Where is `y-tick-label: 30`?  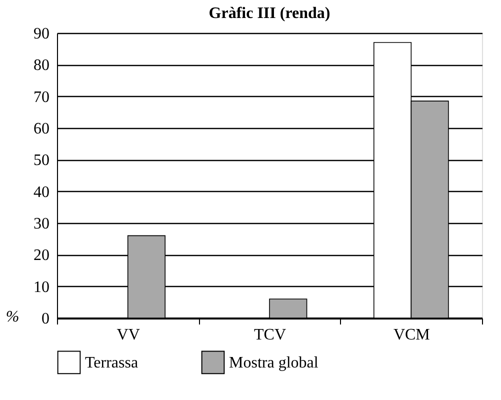
y-tick-label: 30 is located at coordinates (42, 224).